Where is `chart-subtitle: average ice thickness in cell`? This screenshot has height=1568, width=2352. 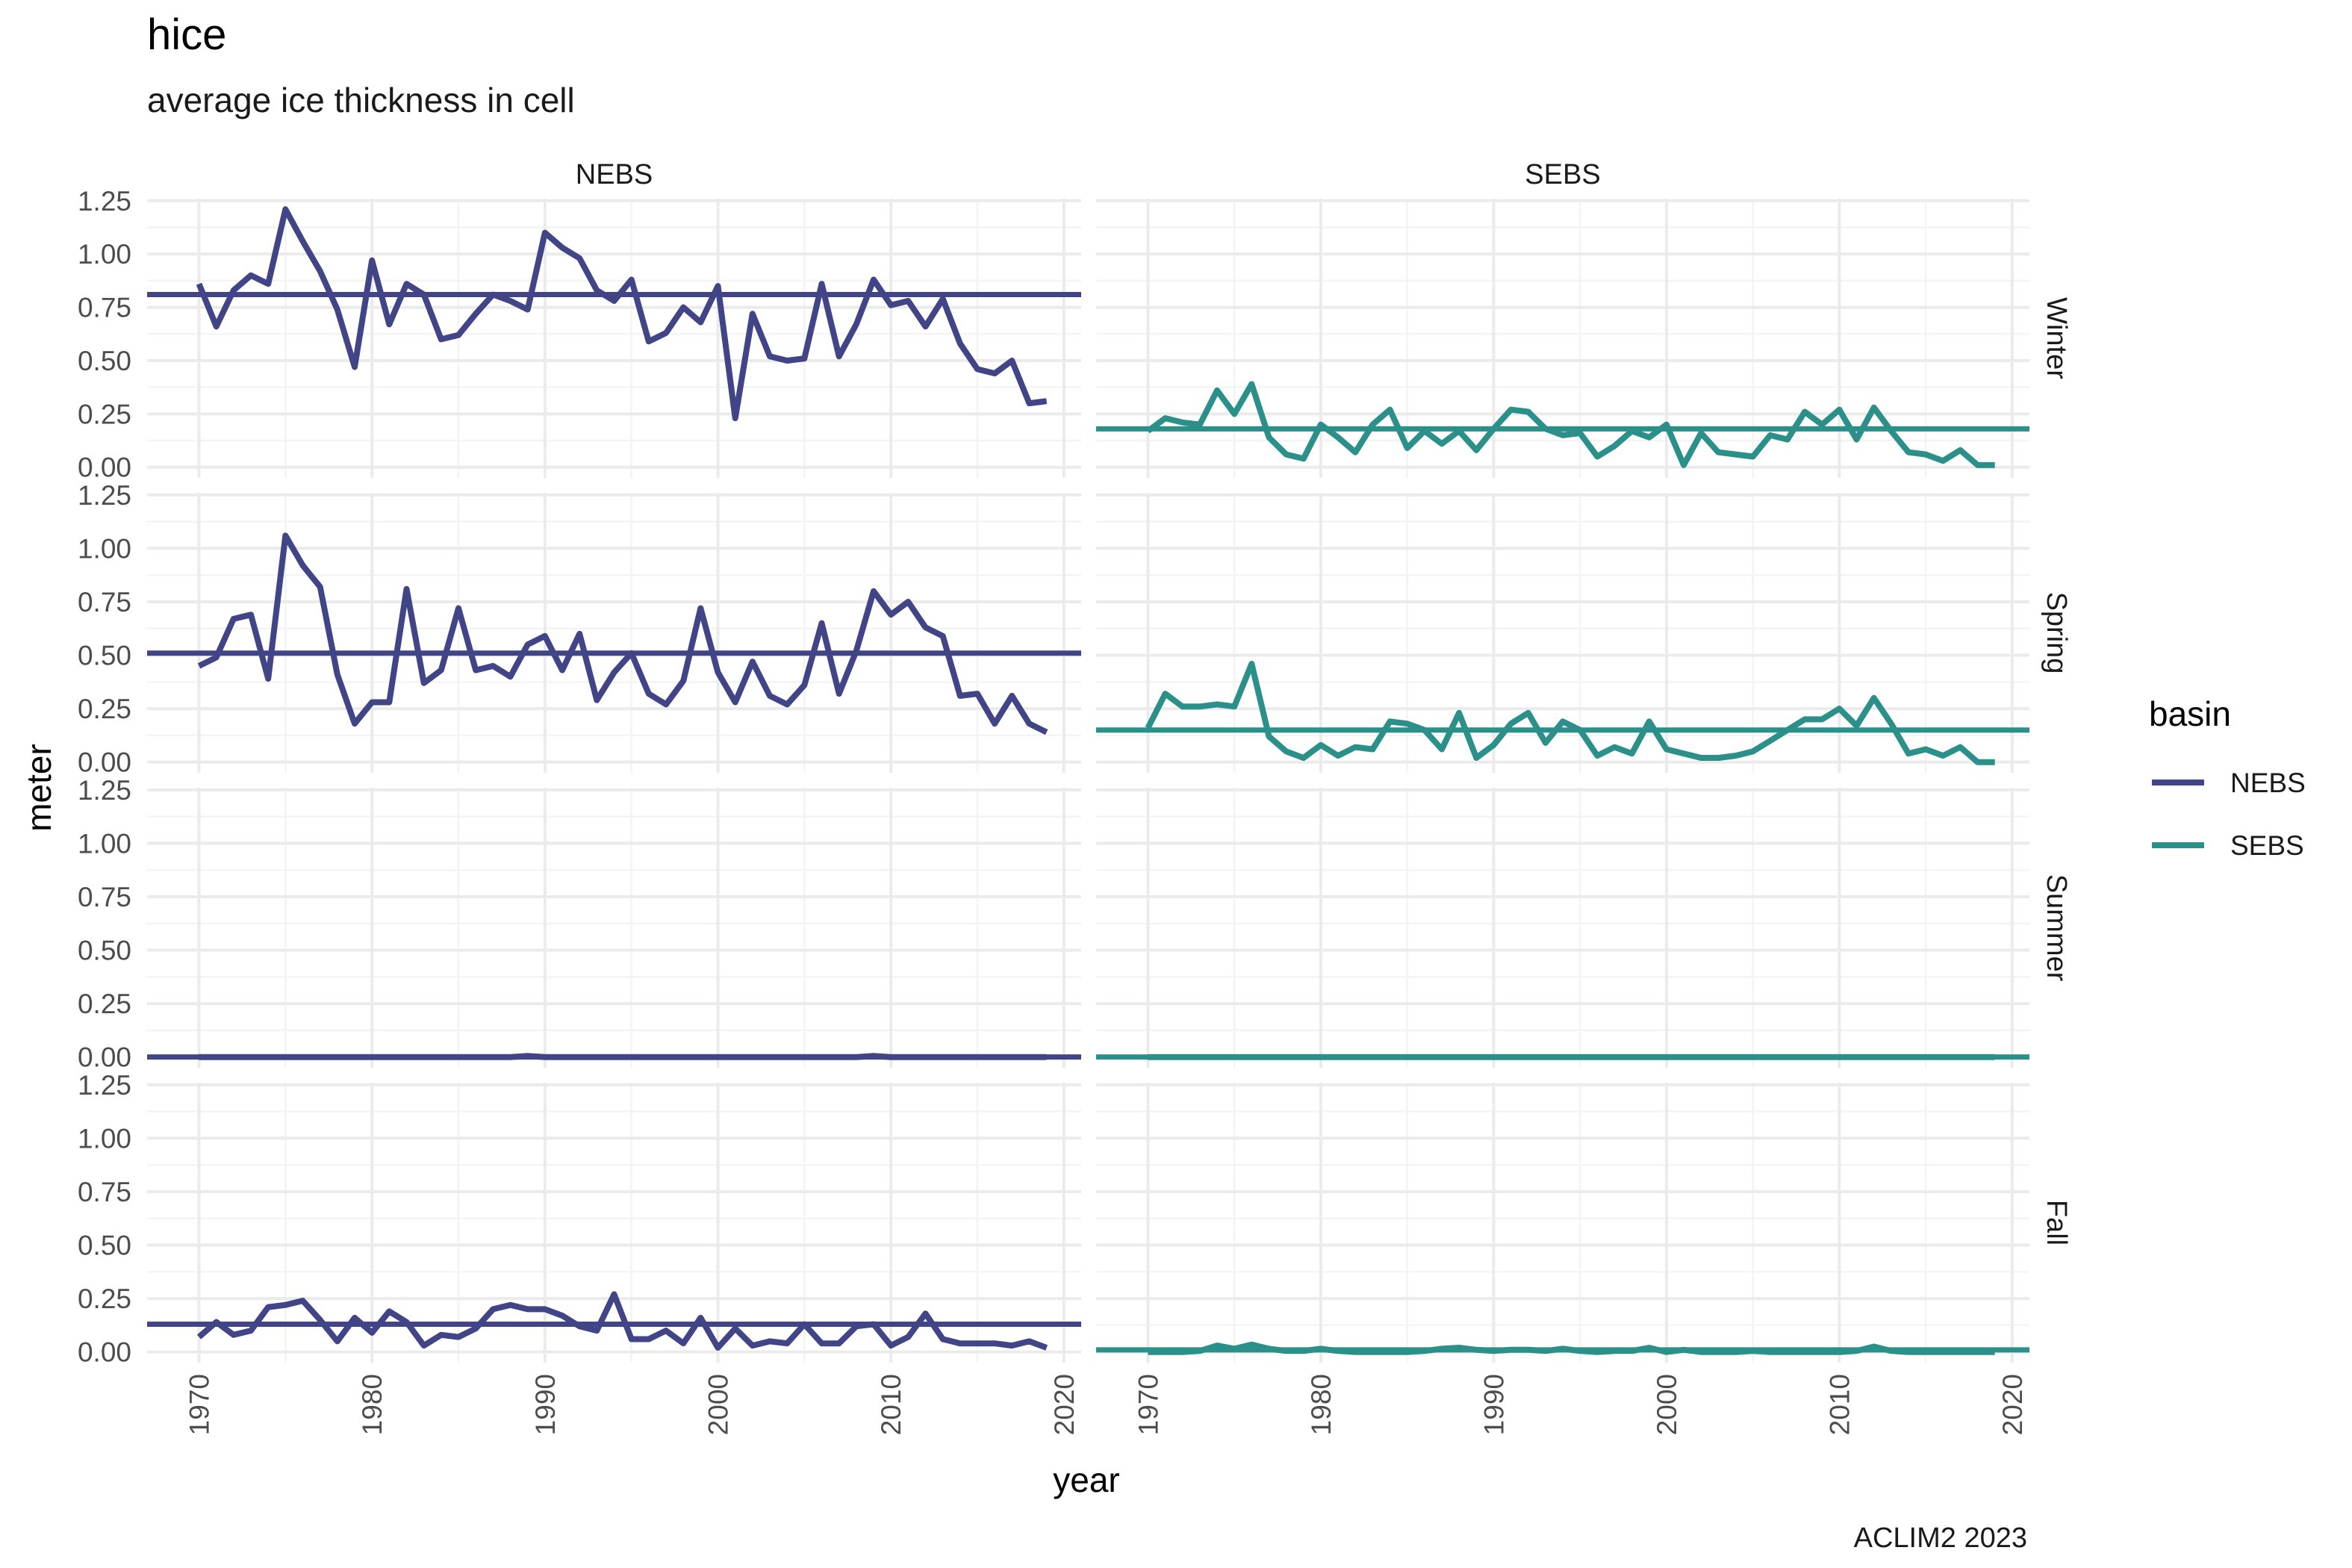 chart-subtitle: average ice thickness in cell is located at coordinates (361, 100).